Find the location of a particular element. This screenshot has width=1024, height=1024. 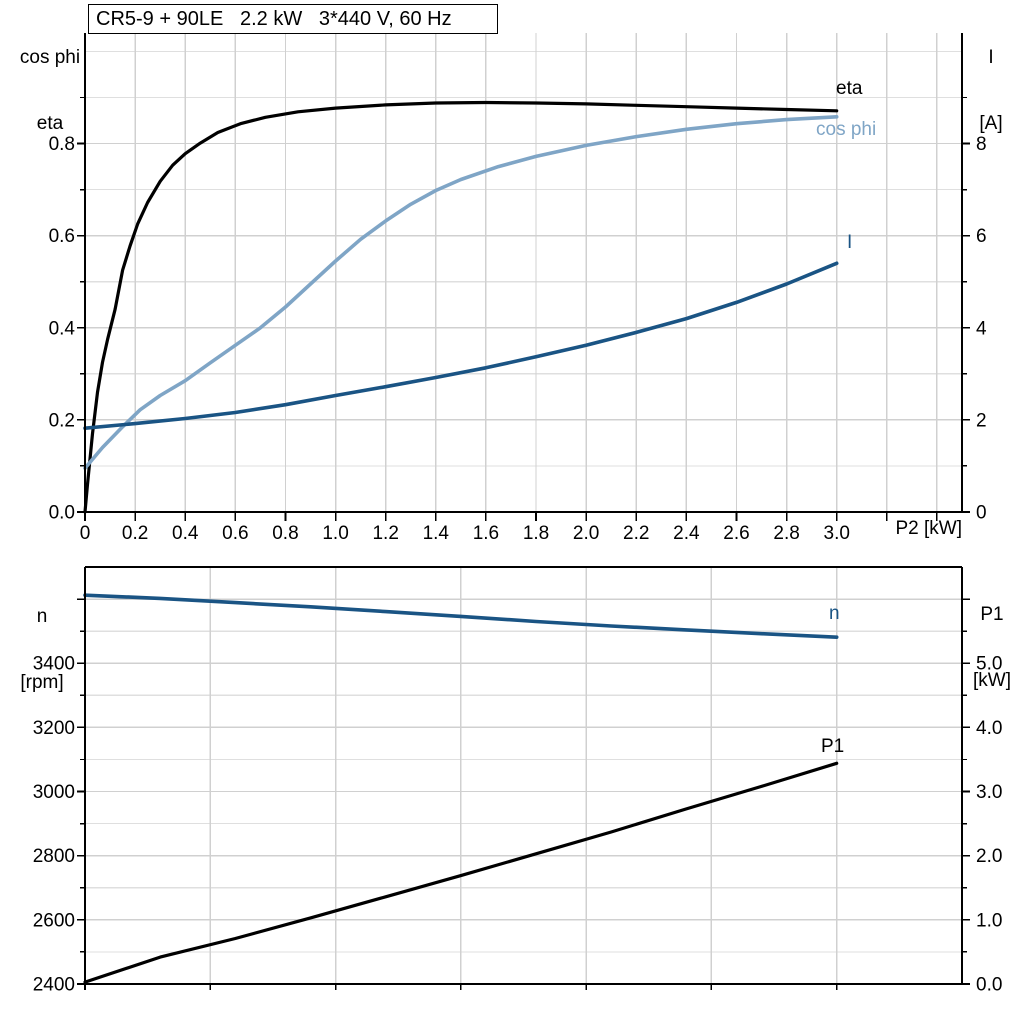

n-curve is located at coordinates (461, 616).